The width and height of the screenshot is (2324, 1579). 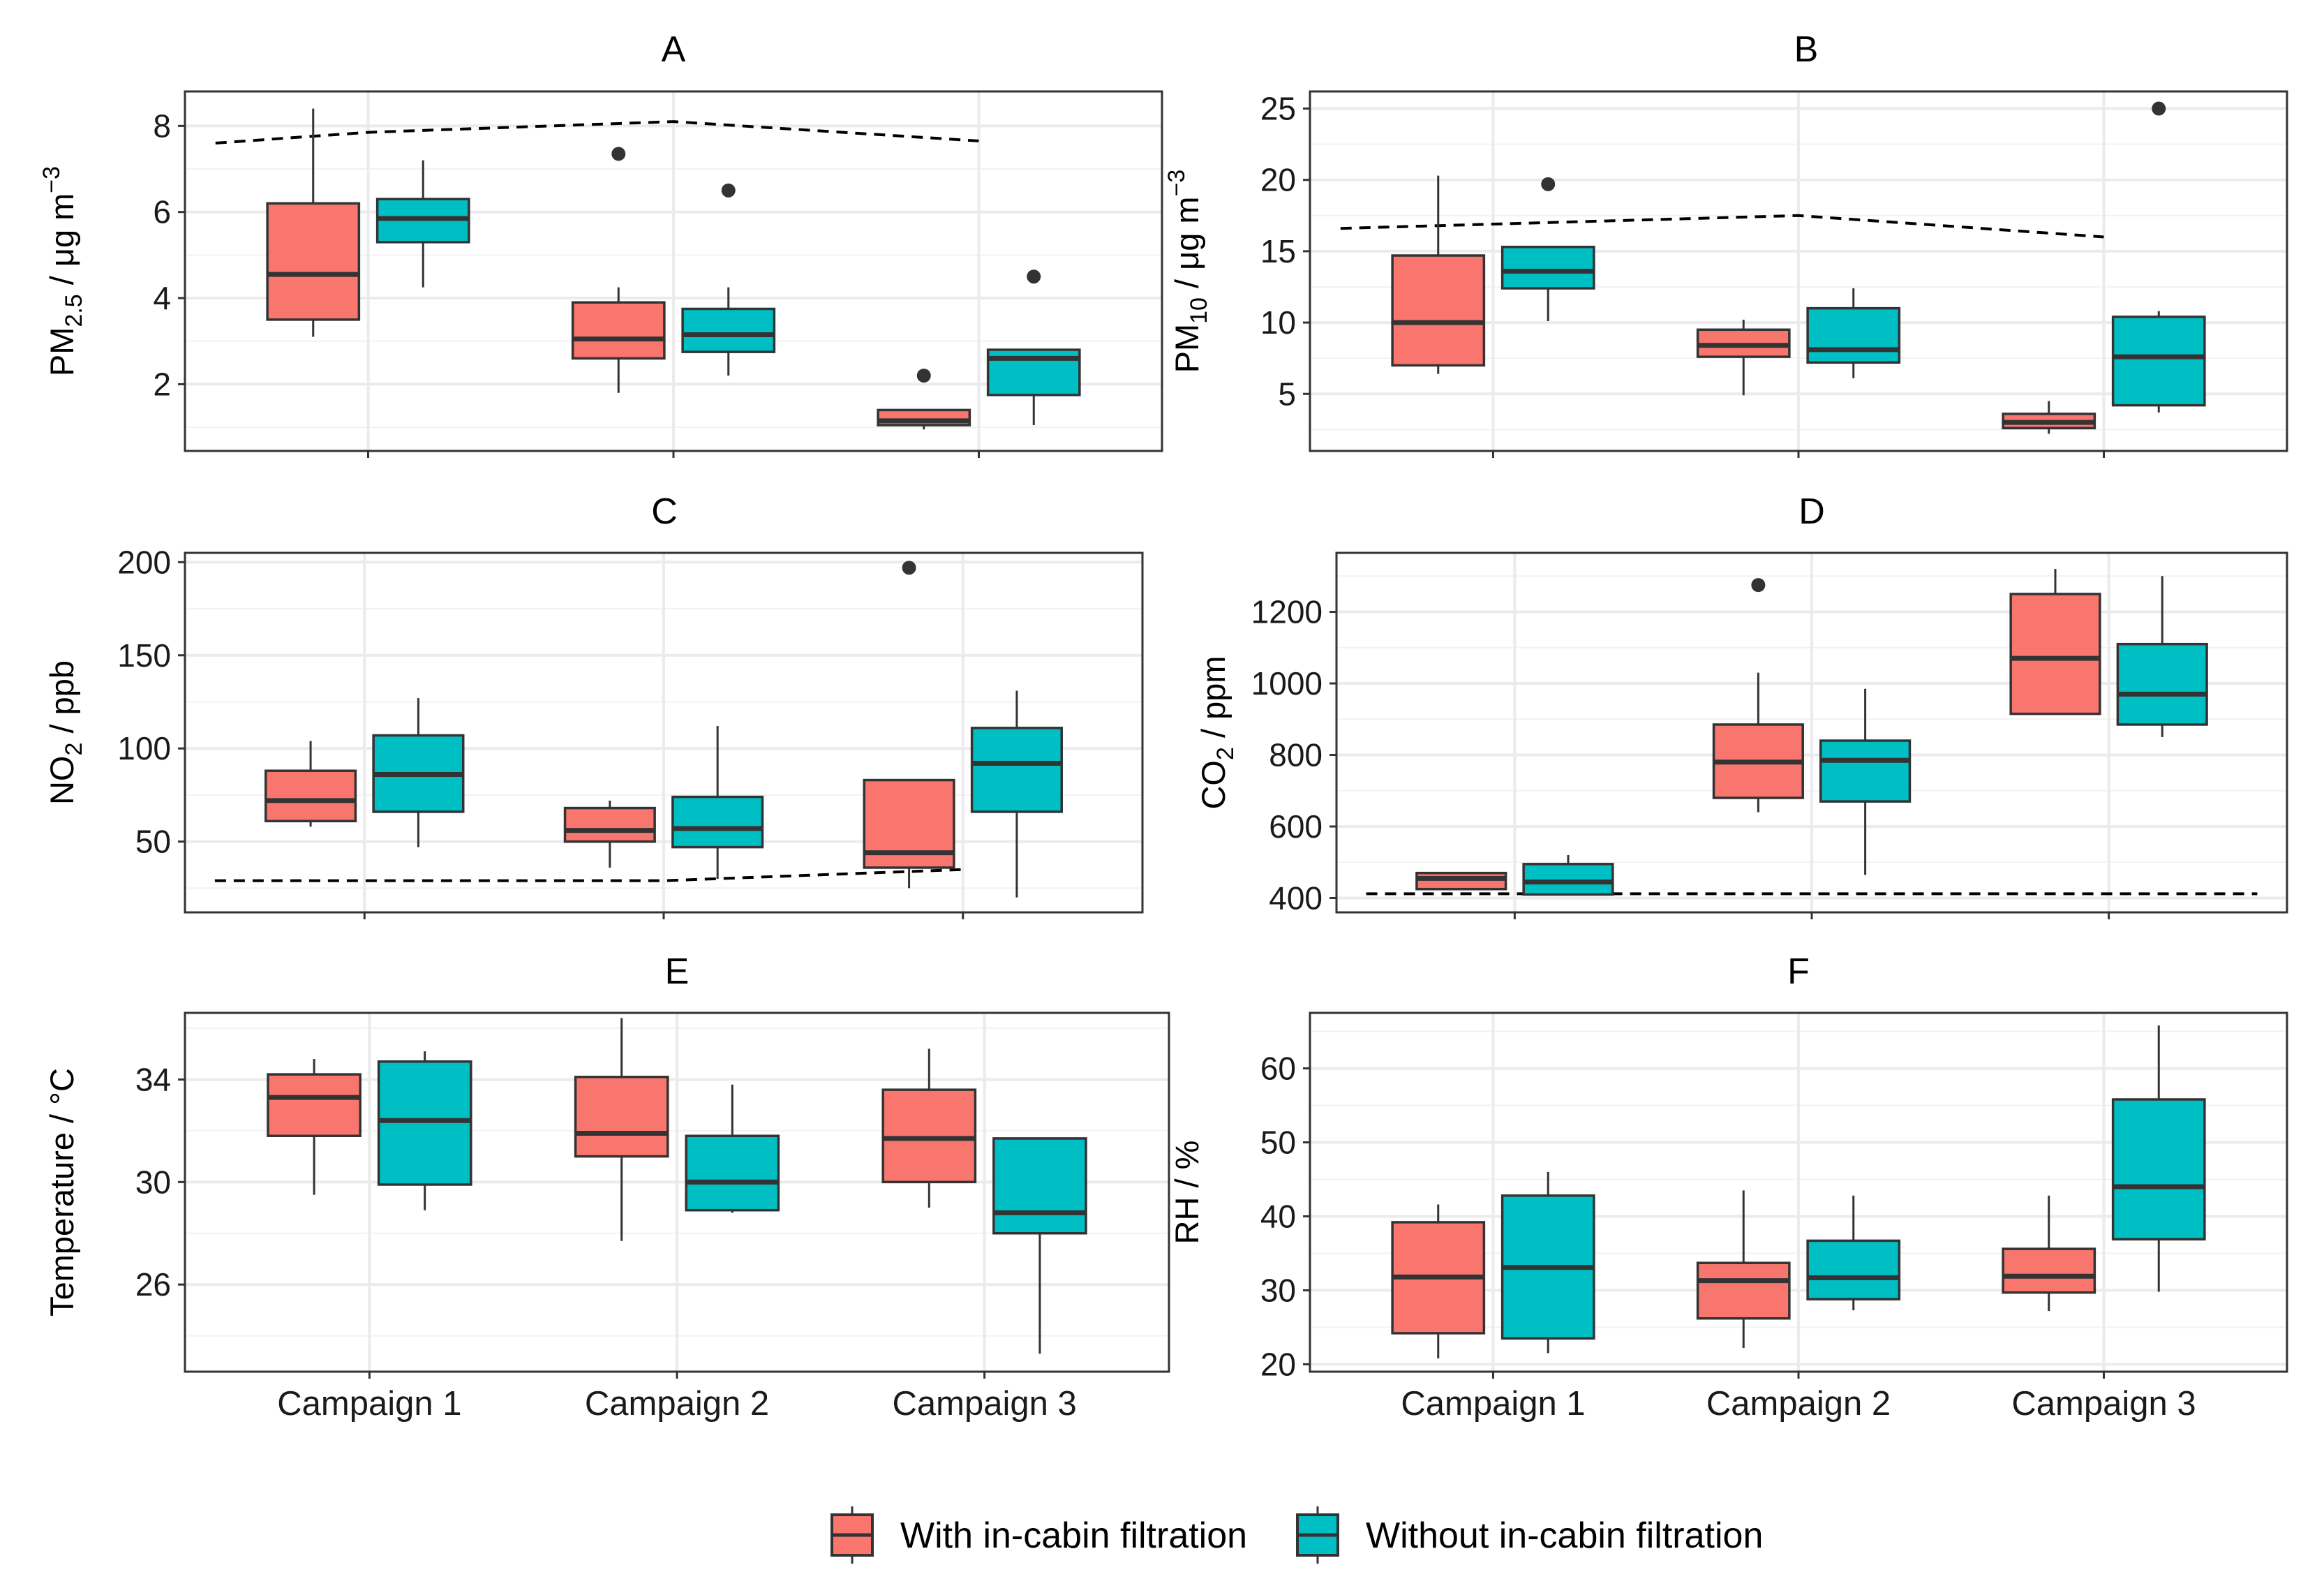 What do you see at coordinates (1287, 394) in the screenshot?
I see `y-tick-label: 5` at bounding box center [1287, 394].